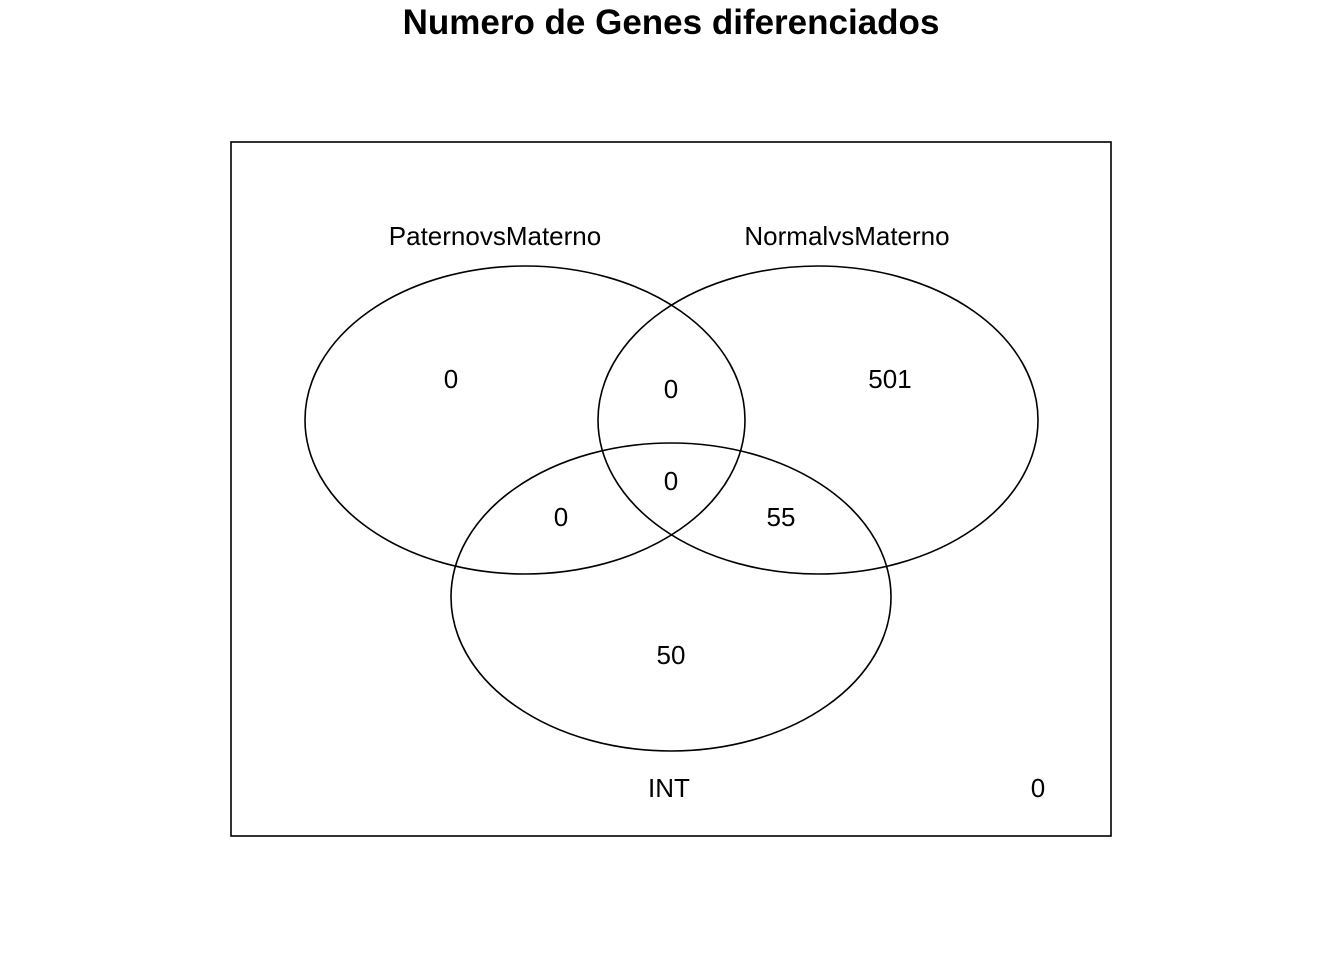 This screenshot has width=1344, height=960. What do you see at coordinates (818, 420) in the screenshot?
I see `set-ellipse-normalvsmaterno` at bounding box center [818, 420].